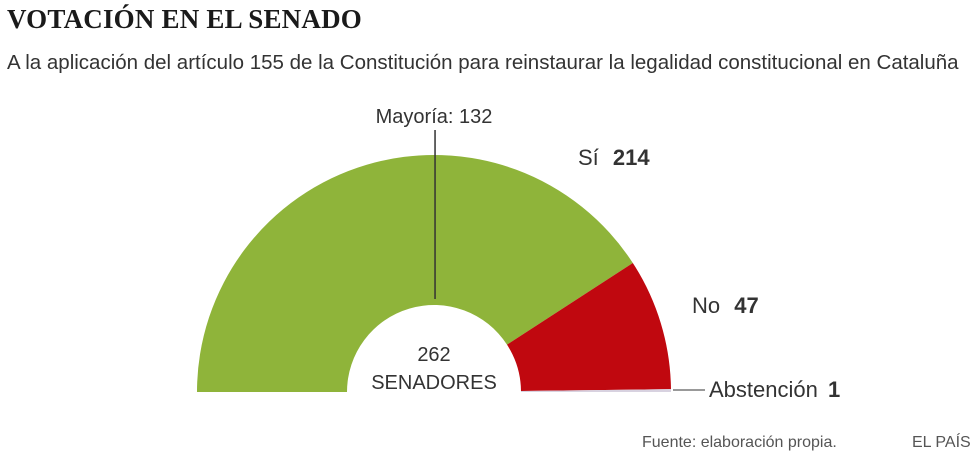 This screenshot has height=476, width=980. I want to click on total-label: SENADORES, so click(434, 383).